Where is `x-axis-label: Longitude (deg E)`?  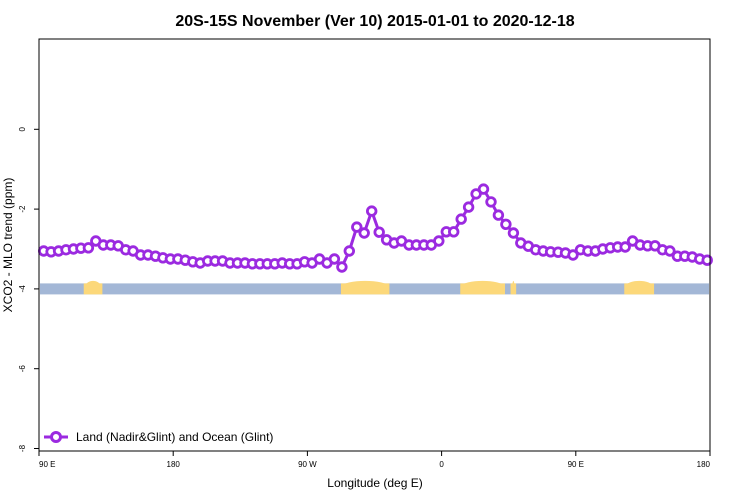
x-axis-label: Longitude (deg E) is located at coordinates (374, 483).